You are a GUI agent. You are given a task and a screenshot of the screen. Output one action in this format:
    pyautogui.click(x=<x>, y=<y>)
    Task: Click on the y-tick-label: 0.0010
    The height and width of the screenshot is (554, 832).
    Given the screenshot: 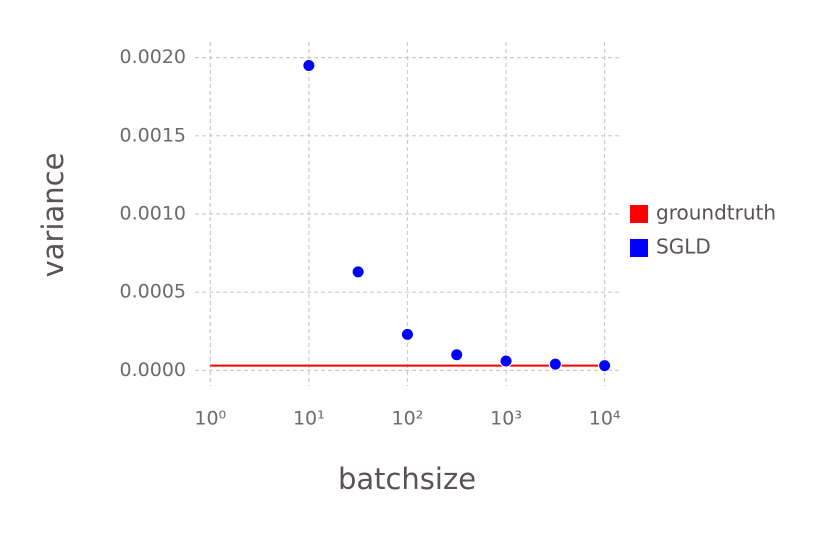 What is the action you would take?
    pyautogui.click(x=153, y=214)
    